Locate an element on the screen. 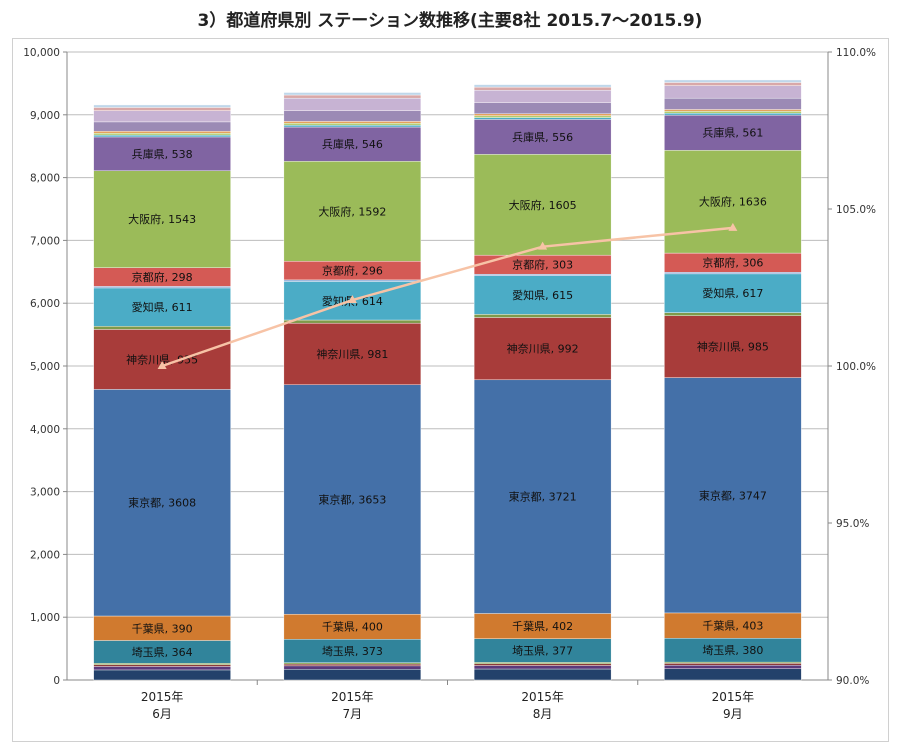  segment-data-label: 千葉県, 400 is located at coordinates (352, 627).